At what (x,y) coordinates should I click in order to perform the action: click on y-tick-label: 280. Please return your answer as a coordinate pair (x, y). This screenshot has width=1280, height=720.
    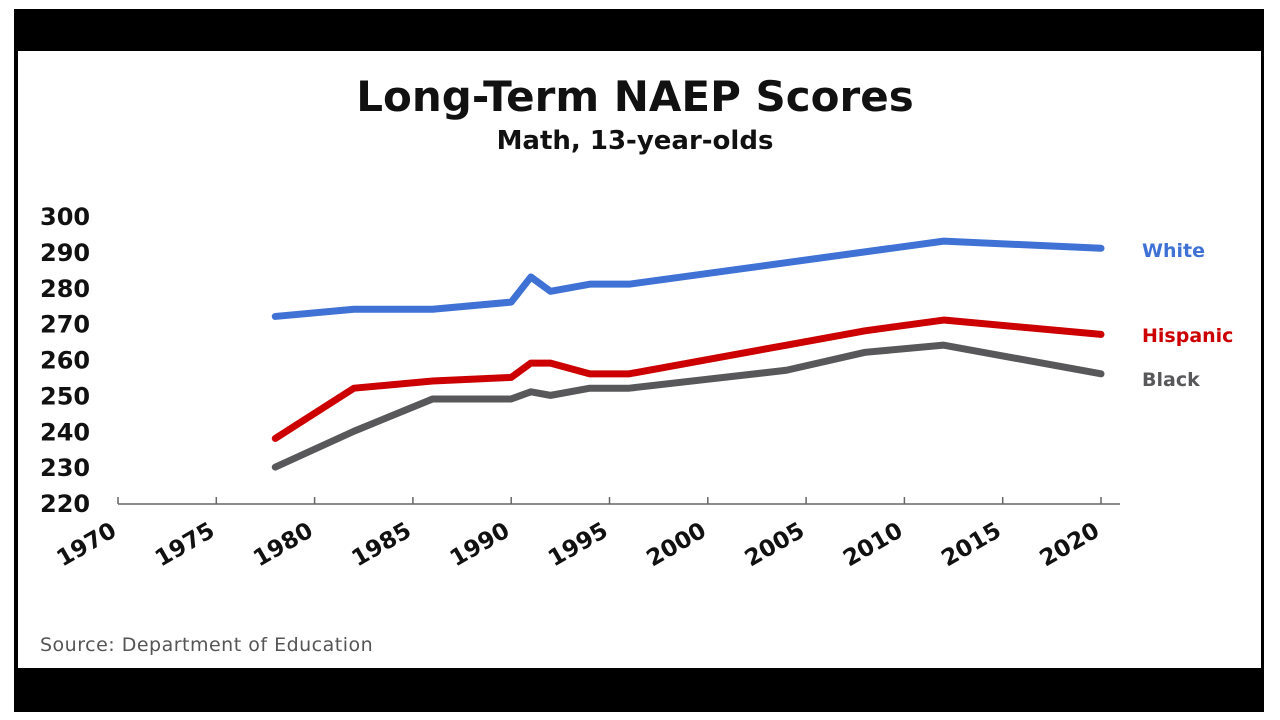
    Looking at the image, I should click on (65, 289).